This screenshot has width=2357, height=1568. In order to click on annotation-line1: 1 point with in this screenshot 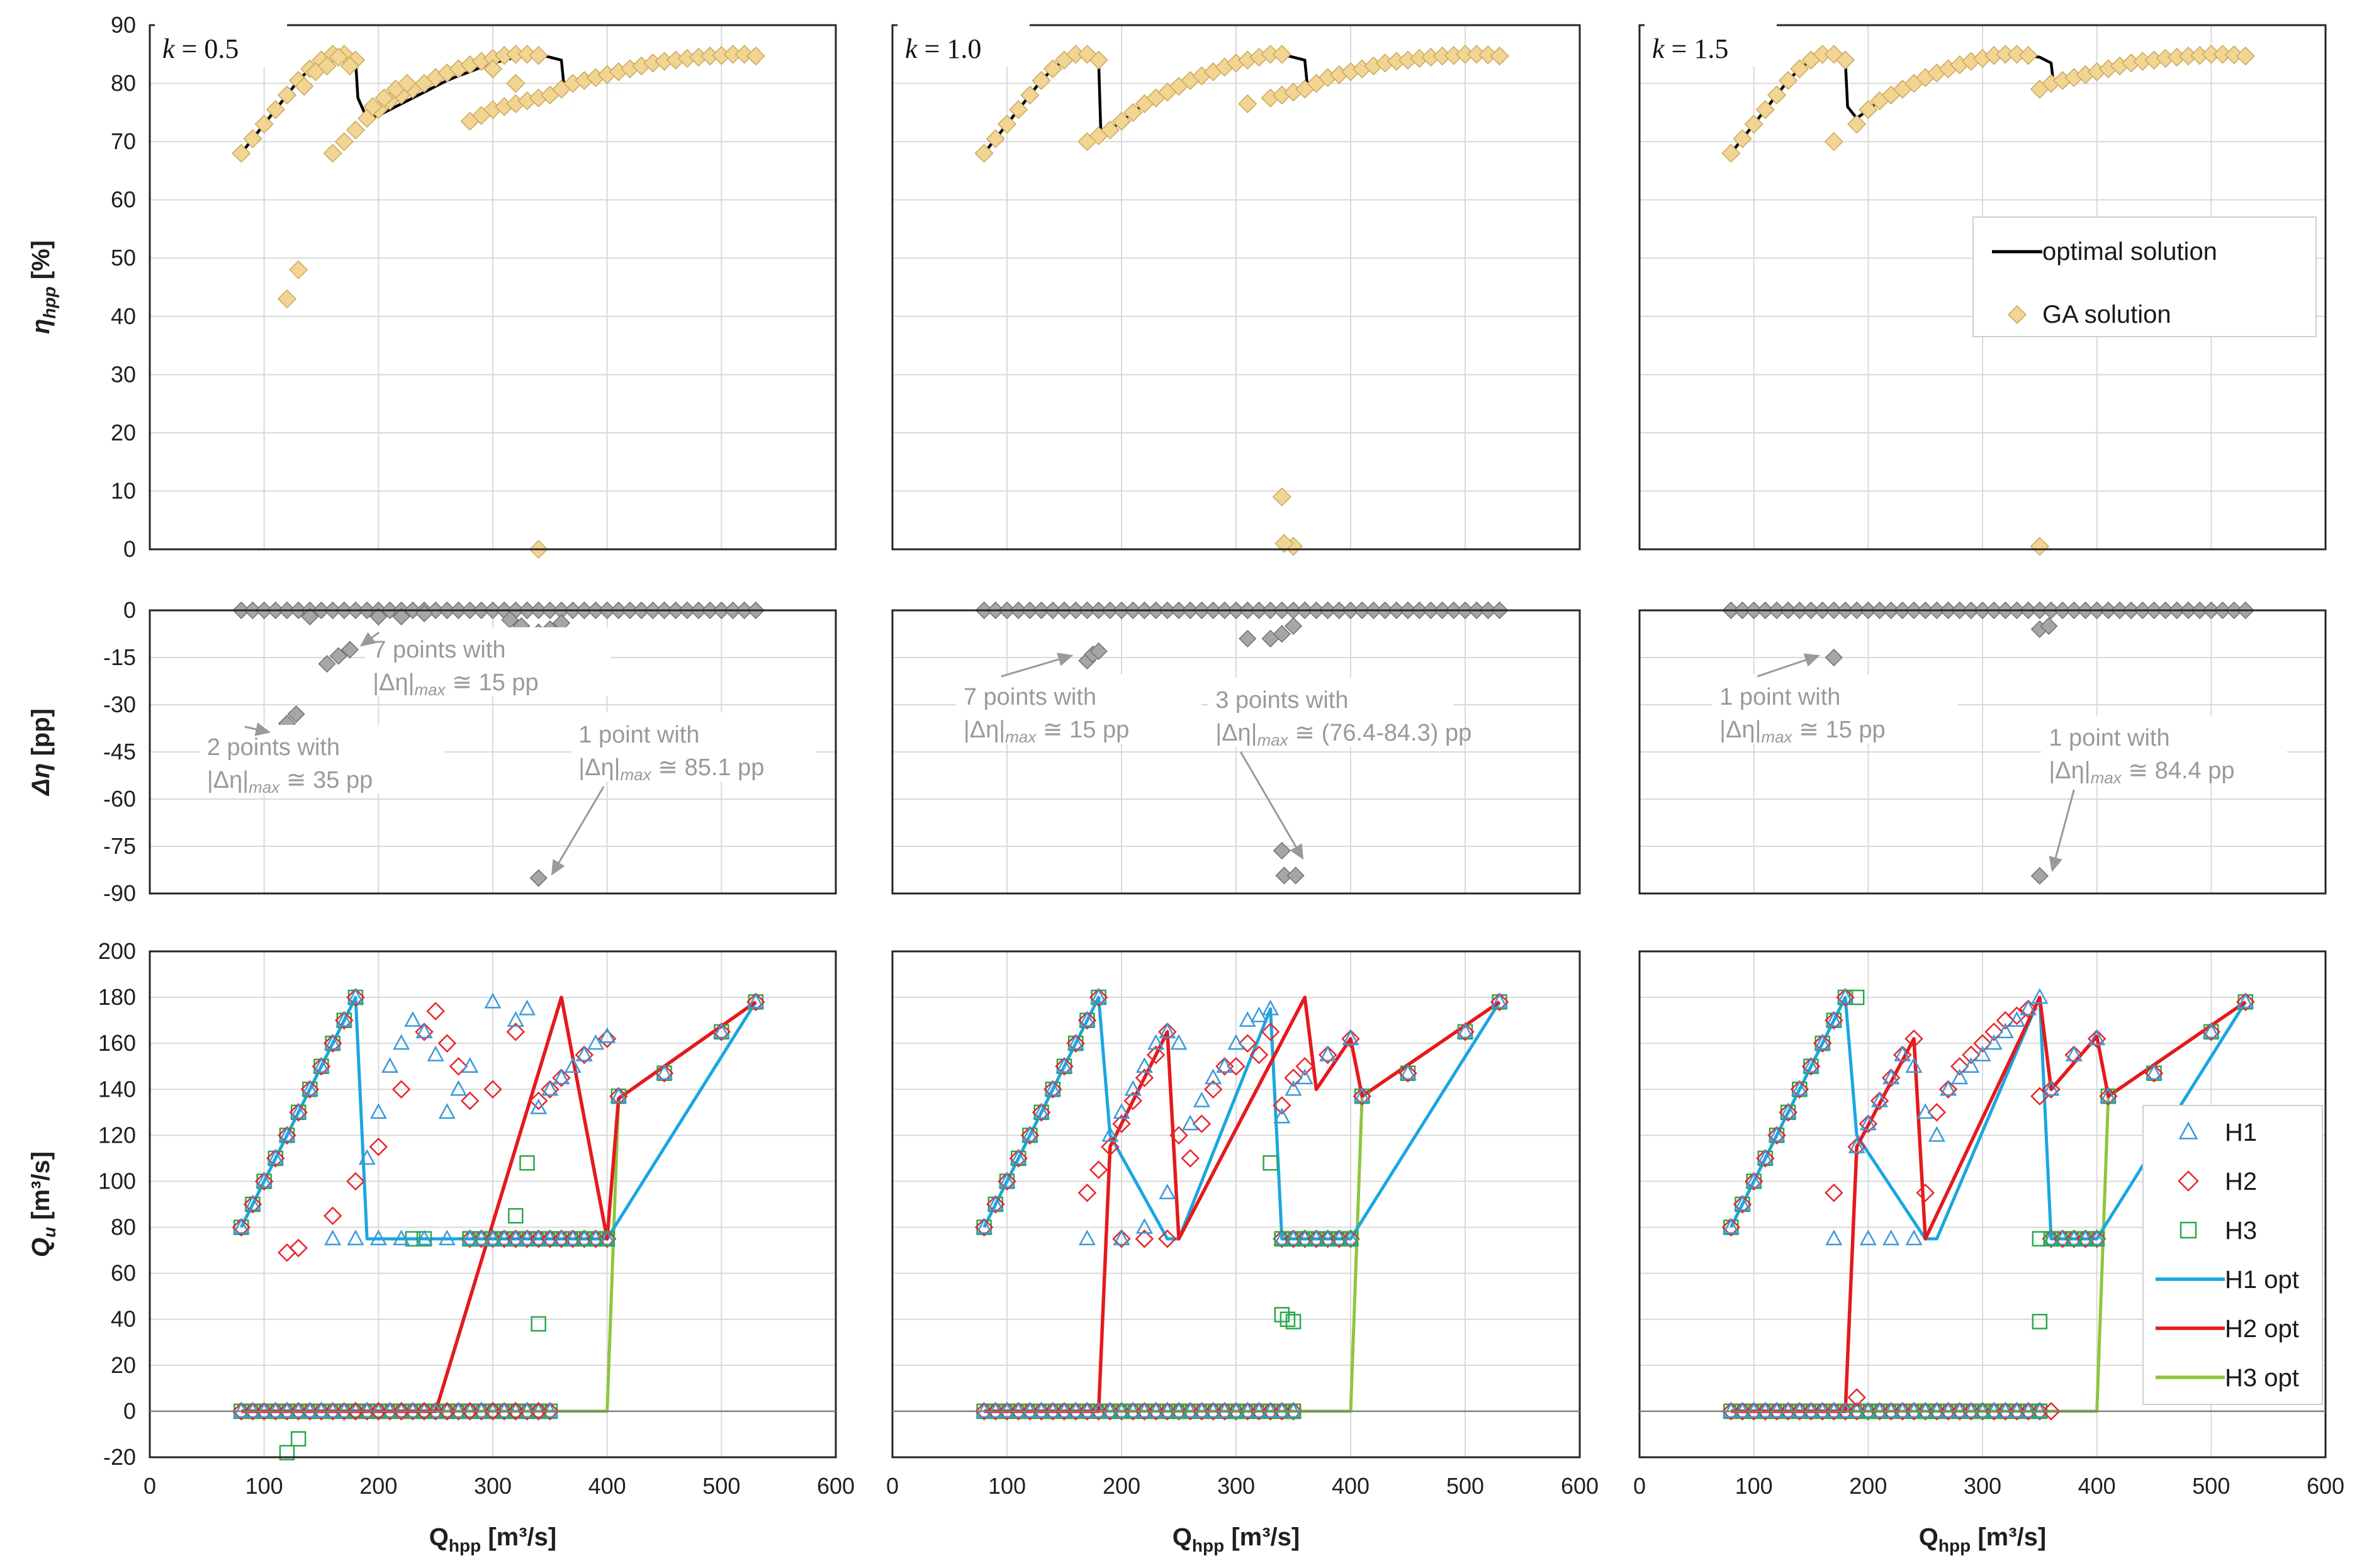, I will do `click(638, 735)`.